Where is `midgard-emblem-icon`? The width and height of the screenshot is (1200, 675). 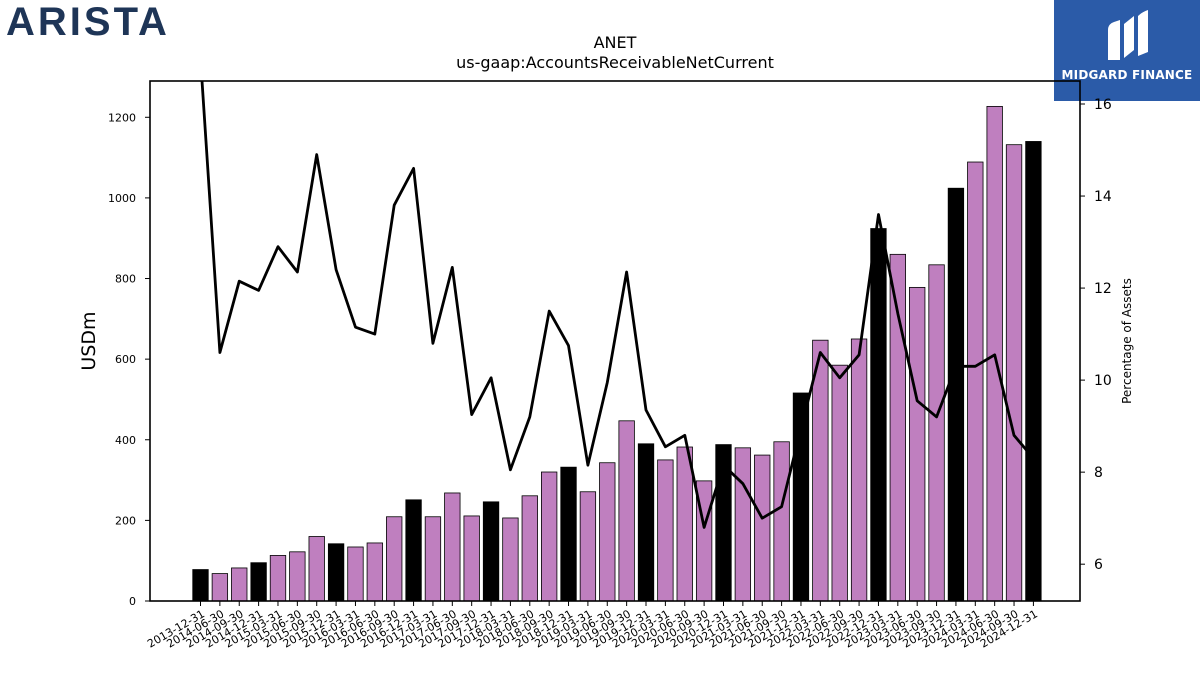 midgard-emblem-icon is located at coordinates (1128, 35).